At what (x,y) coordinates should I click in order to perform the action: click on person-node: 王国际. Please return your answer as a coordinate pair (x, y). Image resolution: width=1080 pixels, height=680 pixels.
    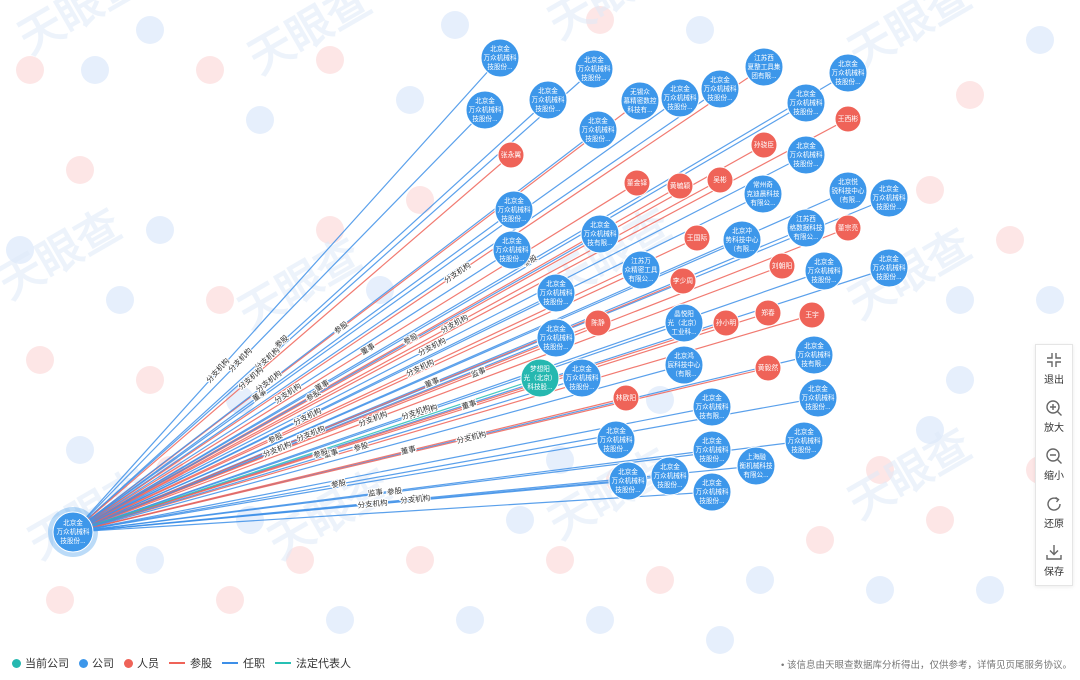
    Looking at the image, I should click on (697, 238).